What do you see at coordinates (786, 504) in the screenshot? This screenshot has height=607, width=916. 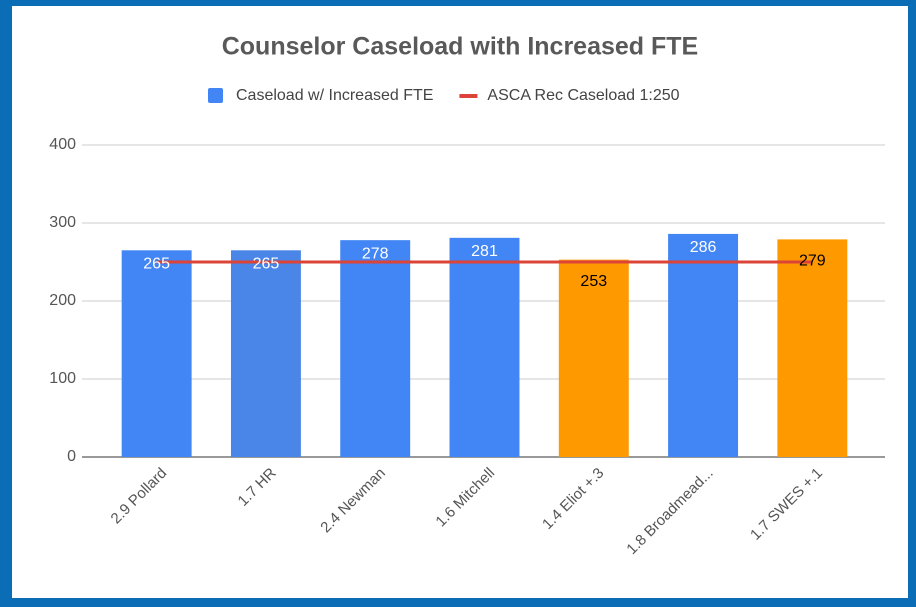 I see `x-tick-label: 1.7 SWES +.1` at bounding box center [786, 504].